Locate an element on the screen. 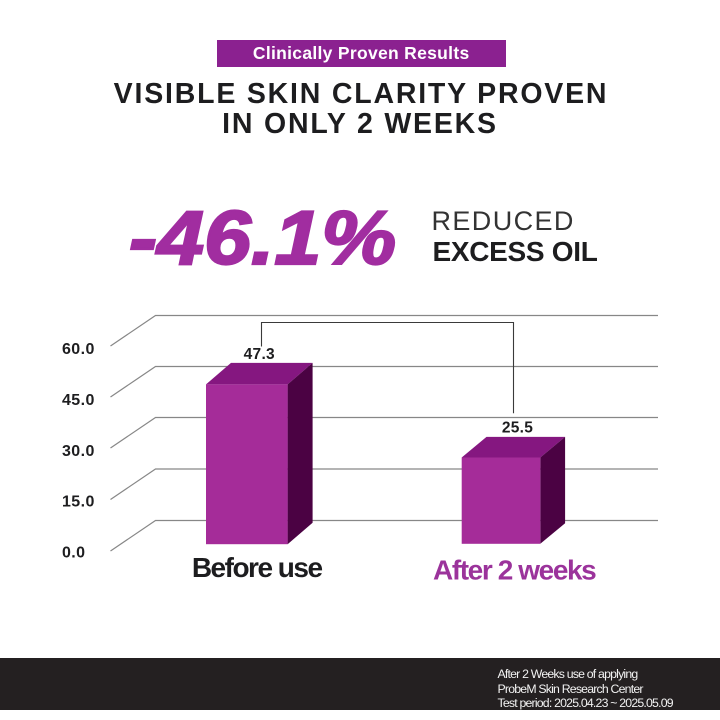 Image resolution: width=720 pixels, height=720 pixels. svg-text: 60.0 is located at coordinates (78, 349).